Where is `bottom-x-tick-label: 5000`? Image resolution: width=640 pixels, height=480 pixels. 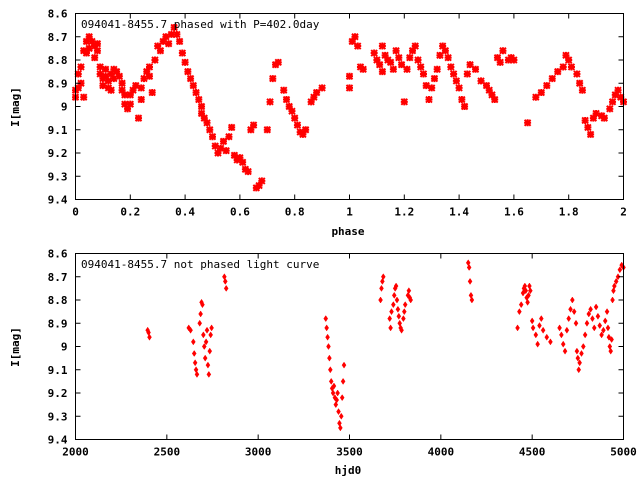
bottom-x-tick-label: 5000 is located at coordinates (623, 452).